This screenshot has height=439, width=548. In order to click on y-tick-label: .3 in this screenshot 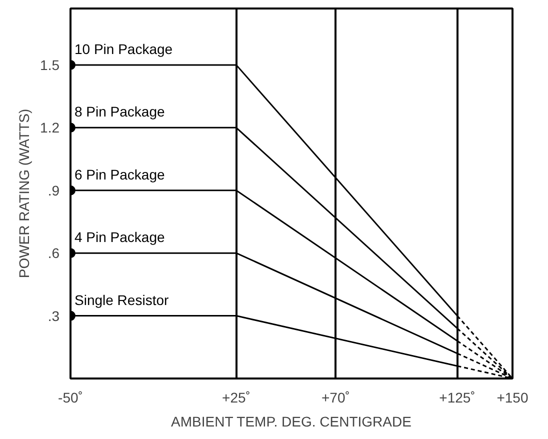, I will do `click(54, 316)`.